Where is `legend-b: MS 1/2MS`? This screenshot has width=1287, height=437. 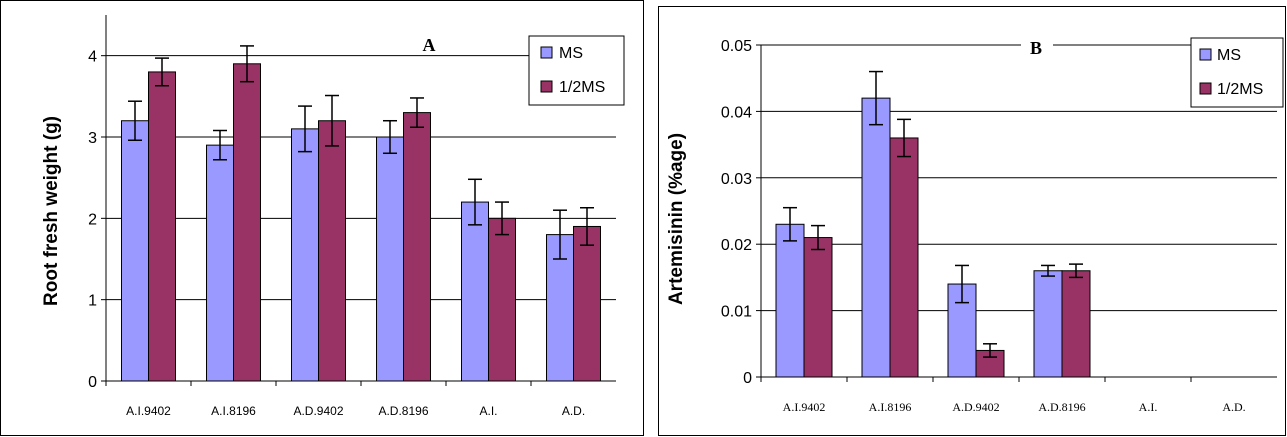 legend-b: MS 1/2MS is located at coordinates (1237, 72).